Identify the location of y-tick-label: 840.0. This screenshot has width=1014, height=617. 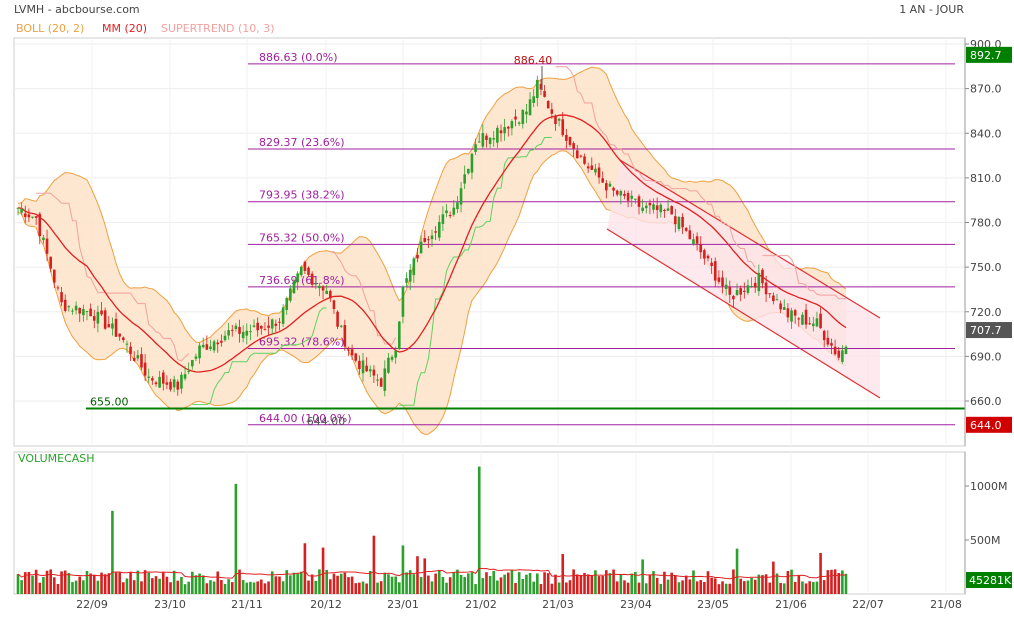
(986, 133).